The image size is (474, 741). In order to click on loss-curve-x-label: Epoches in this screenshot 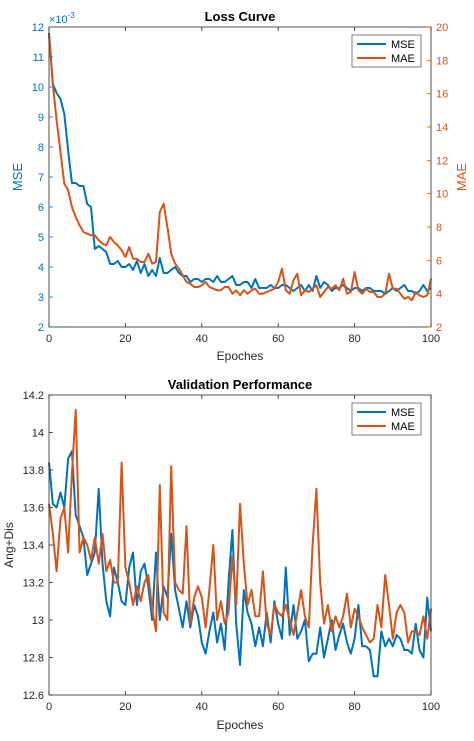, I will do `click(240, 356)`.